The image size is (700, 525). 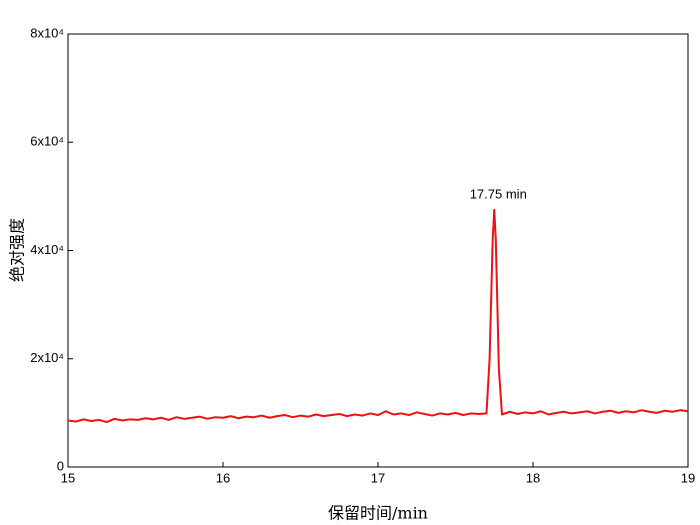 What do you see at coordinates (47, 32) in the screenshot?
I see `y-tick-label: 8x10⁴` at bounding box center [47, 32].